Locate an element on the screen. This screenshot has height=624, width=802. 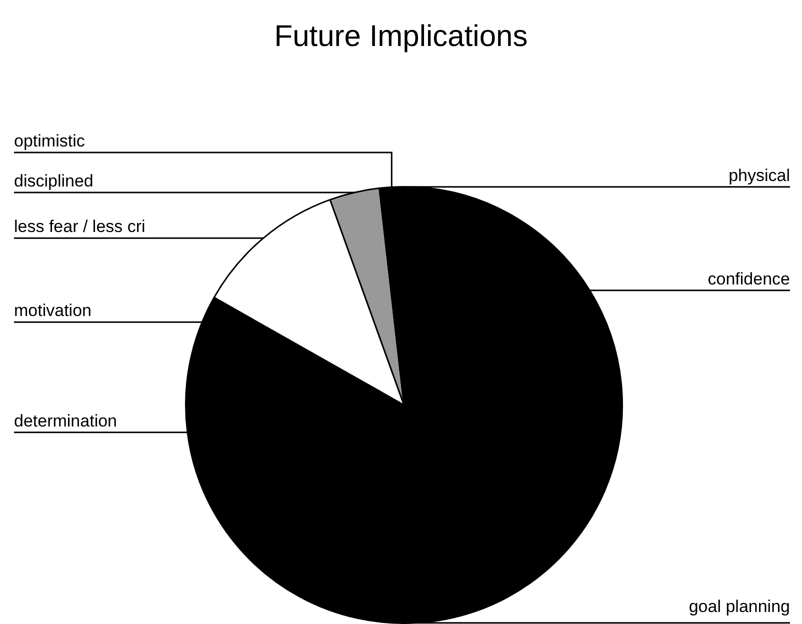
slice-label: confidence is located at coordinates (749, 278).